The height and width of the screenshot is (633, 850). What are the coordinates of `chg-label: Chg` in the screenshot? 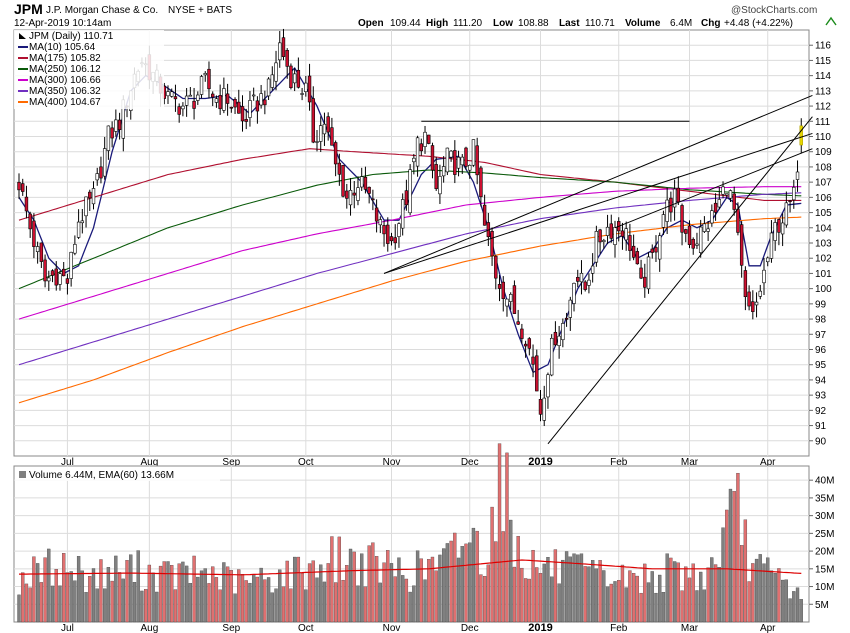 It's located at (710, 23).